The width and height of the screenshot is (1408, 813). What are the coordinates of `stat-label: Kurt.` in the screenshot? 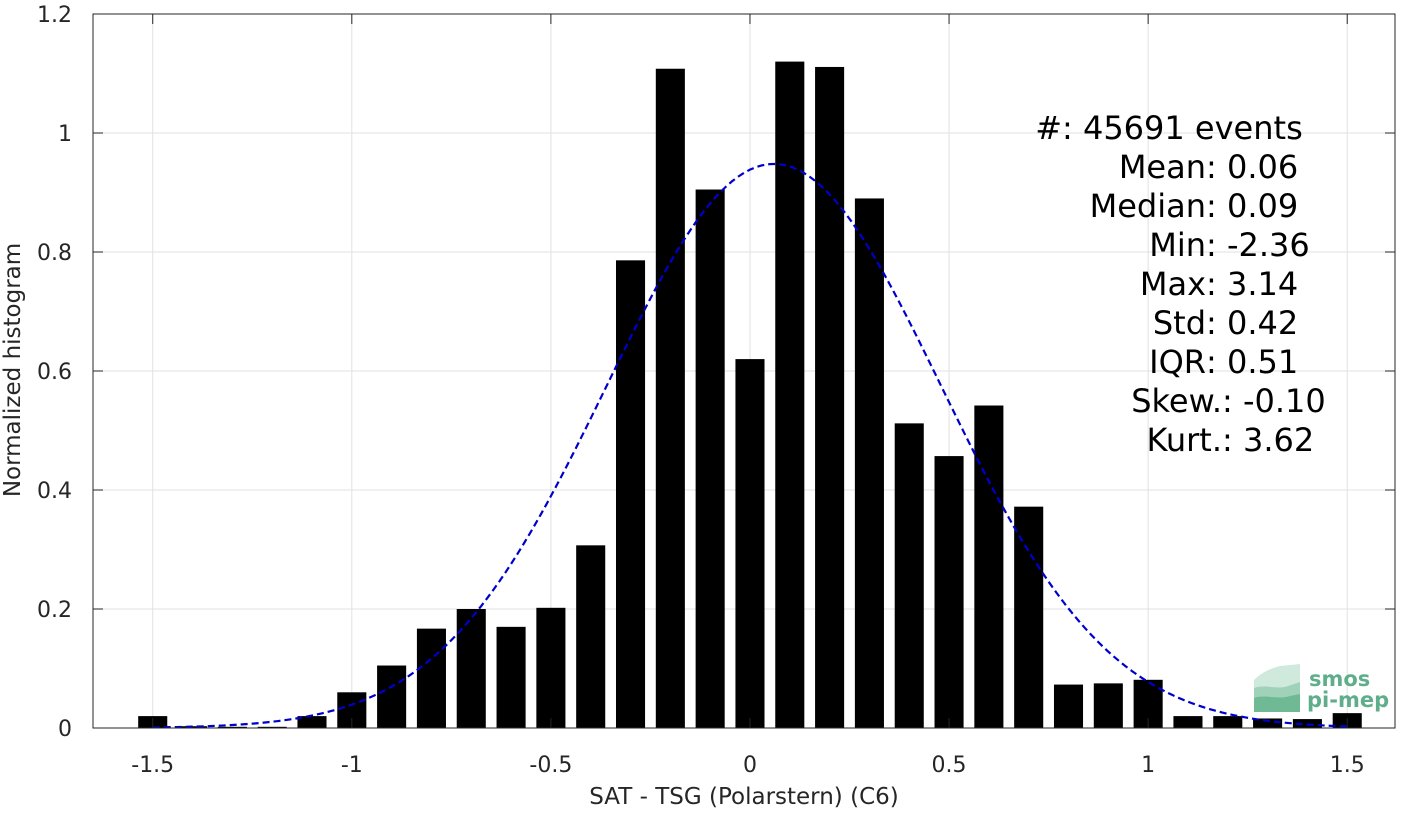 It's located at (1184, 440).